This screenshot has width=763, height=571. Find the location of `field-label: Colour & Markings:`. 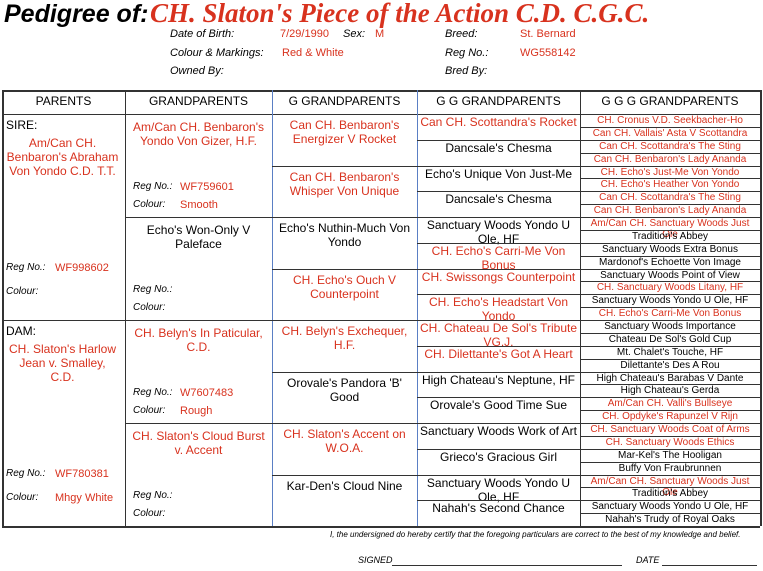

field-label: Colour & Markings: is located at coordinates (217, 53).